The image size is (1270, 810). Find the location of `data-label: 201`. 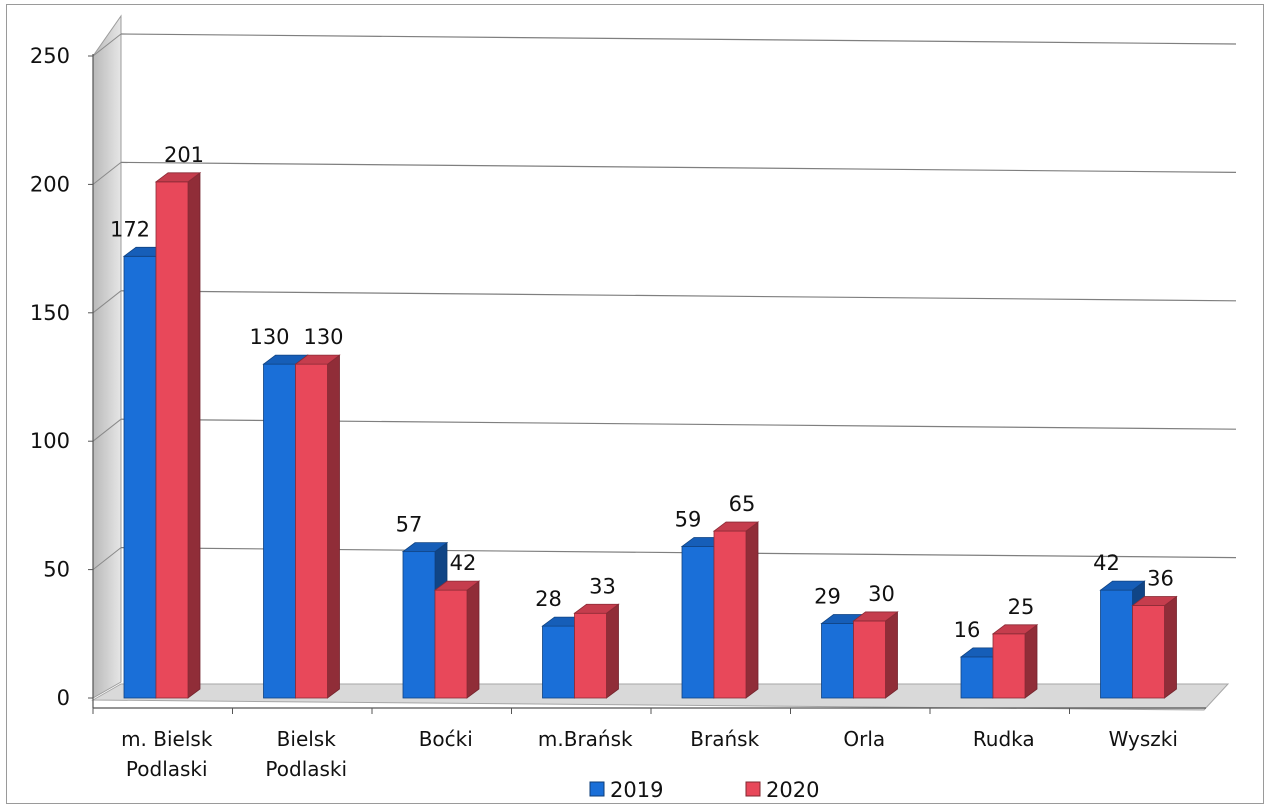

data-label: 201 is located at coordinates (184, 155).